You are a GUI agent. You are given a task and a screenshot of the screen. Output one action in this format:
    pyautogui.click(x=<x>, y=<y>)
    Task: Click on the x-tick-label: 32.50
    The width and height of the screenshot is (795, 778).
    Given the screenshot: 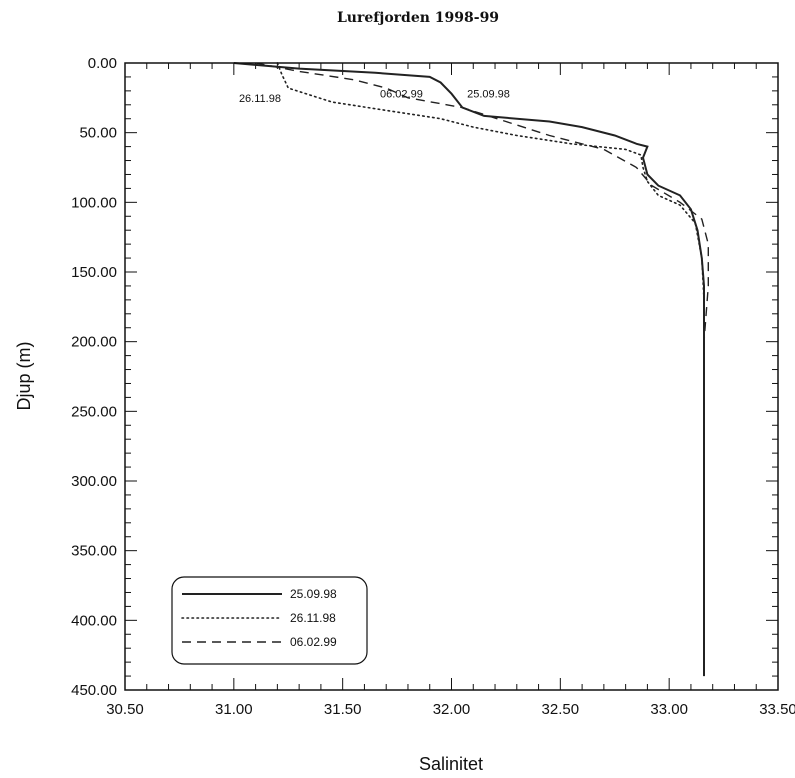 What is the action you would take?
    pyautogui.click(x=561, y=709)
    